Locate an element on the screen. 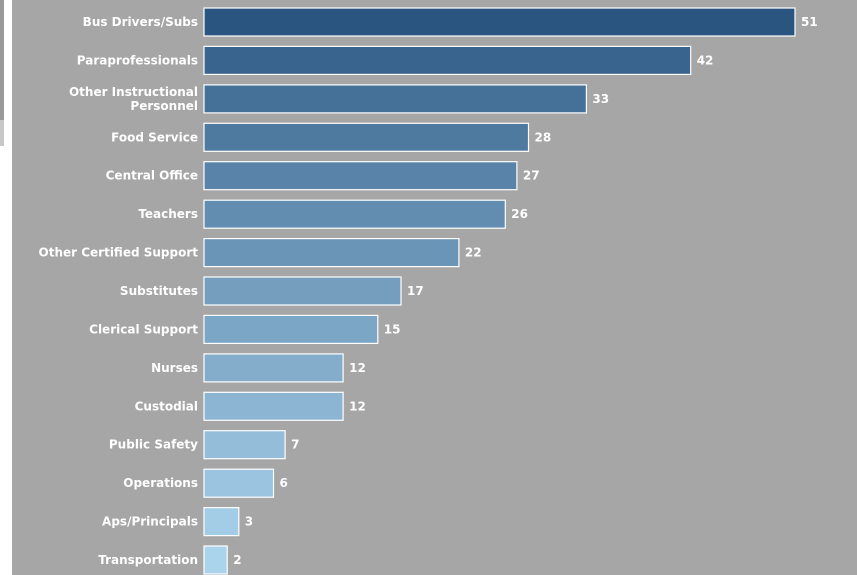 The image size is (857, 575). category-label-line: Custodial is located at coordinates (166, 406).